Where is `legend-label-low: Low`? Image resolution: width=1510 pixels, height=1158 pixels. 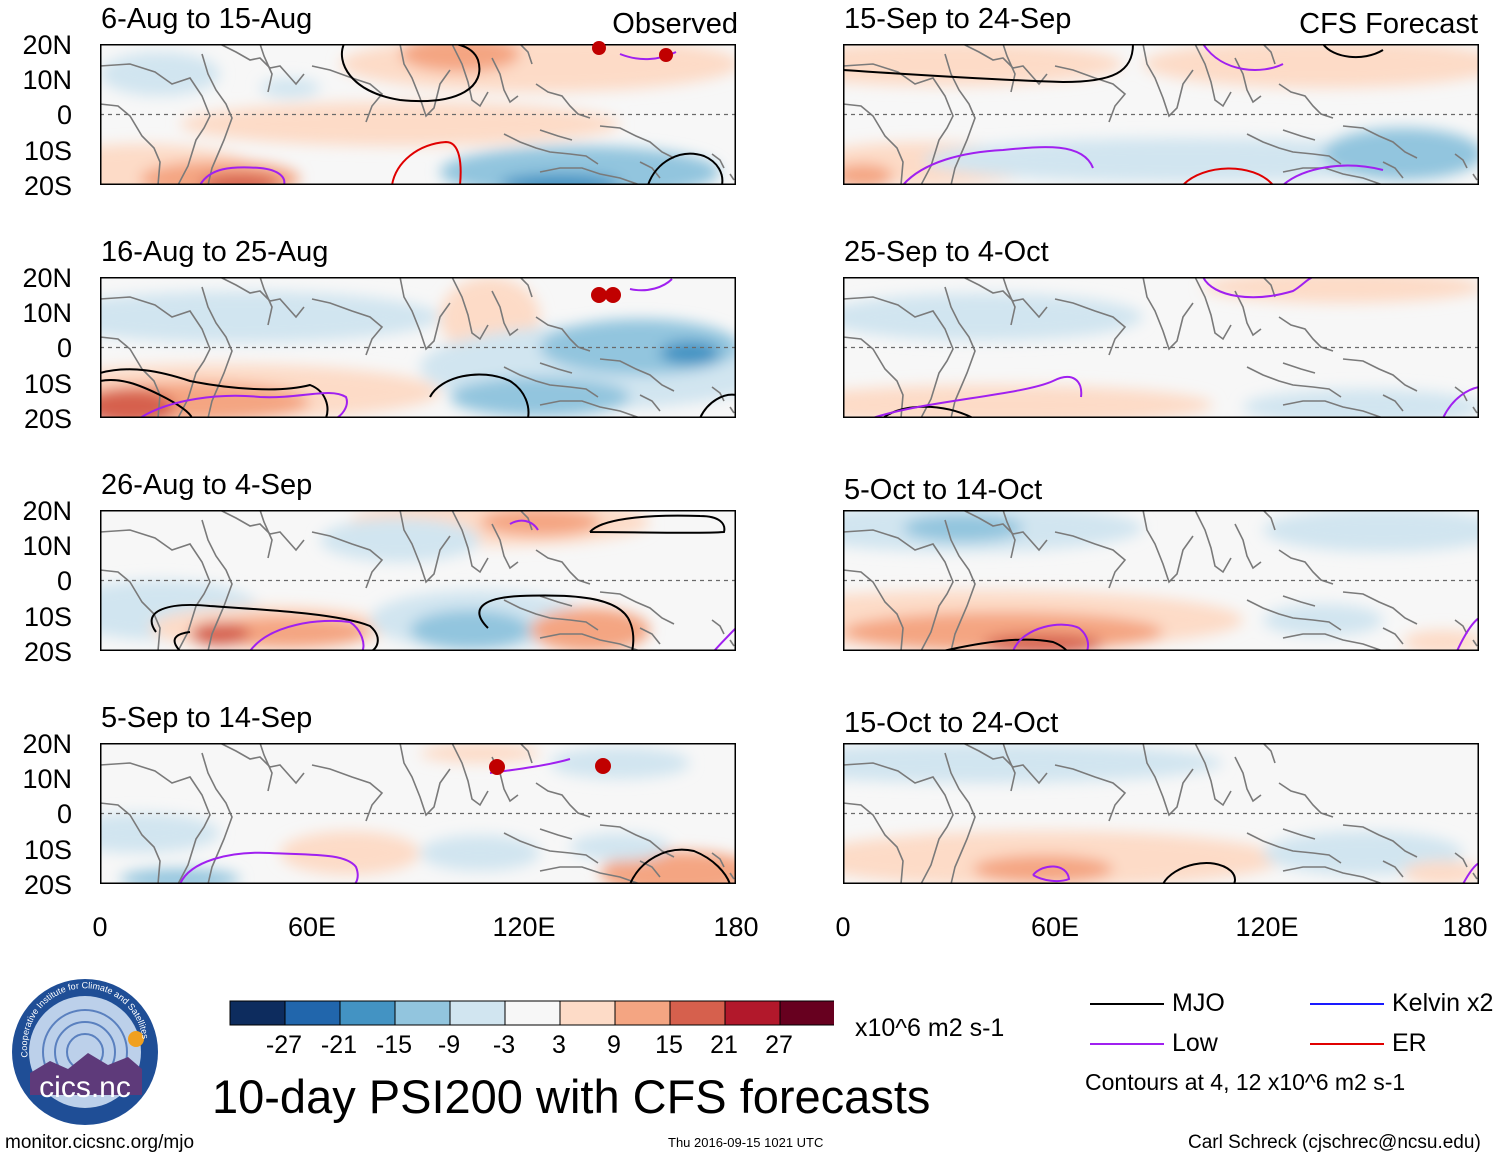 legend-label-low: Low is located at coordinates (1195, 1043).